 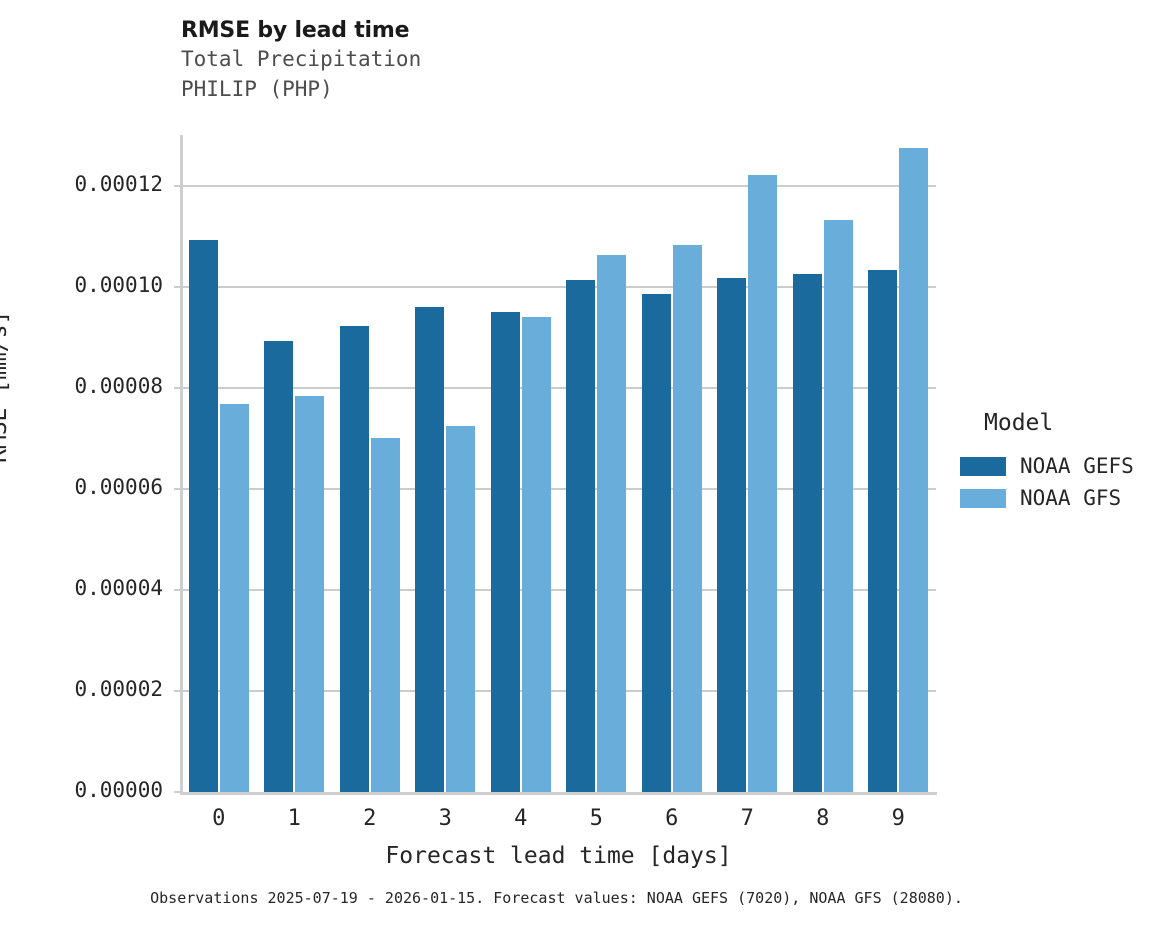 I want to click on legend-item-noaa-gefs: NOAA GEFS, so click(x=1047, y=466).